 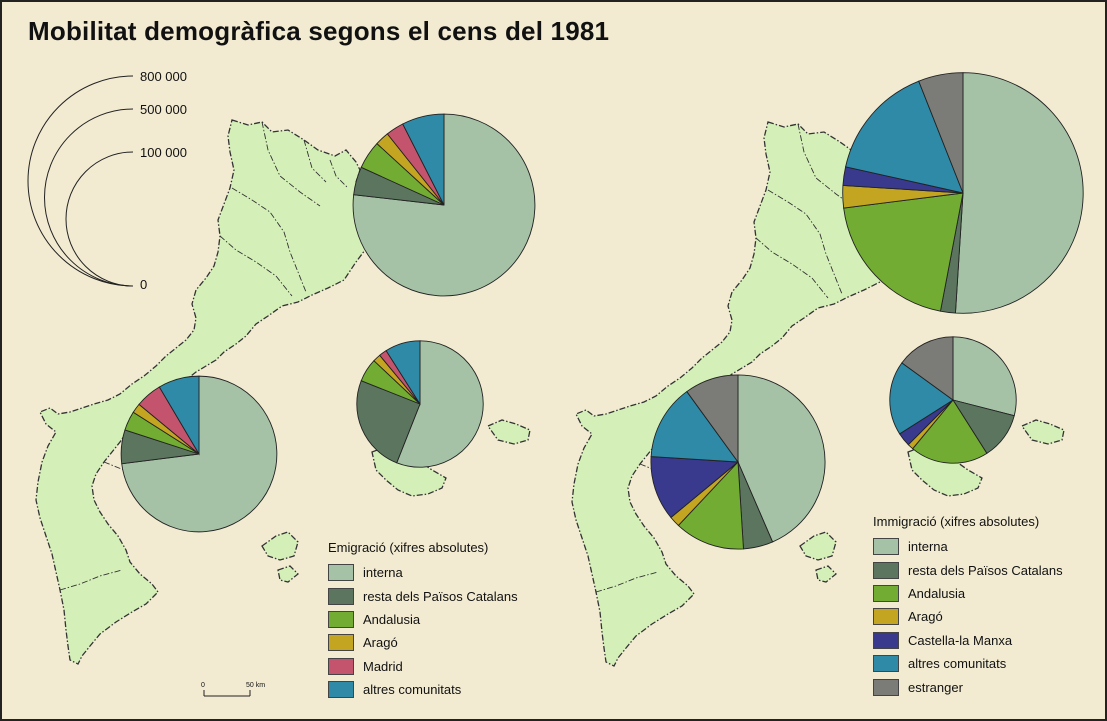 I want to click on emigration-pie-0-slice-altres, so click(x=423, y=159).